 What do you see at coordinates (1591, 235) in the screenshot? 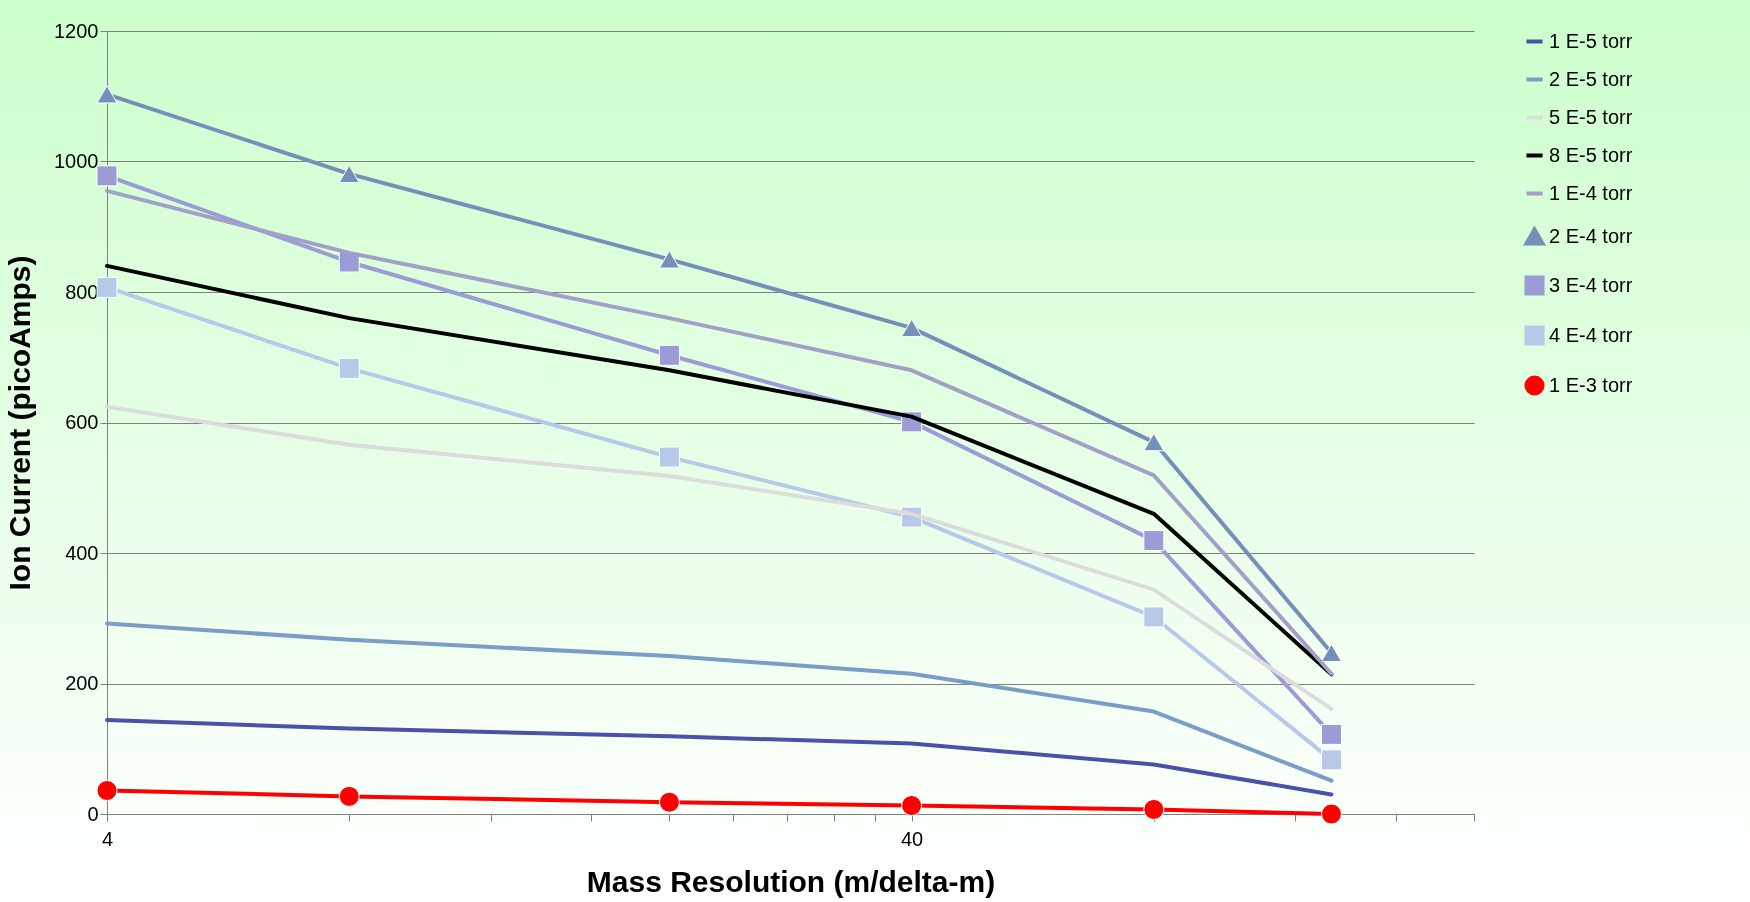
I see `legend-label: 2 E-4 torr` at bounding box center [1591, 235].